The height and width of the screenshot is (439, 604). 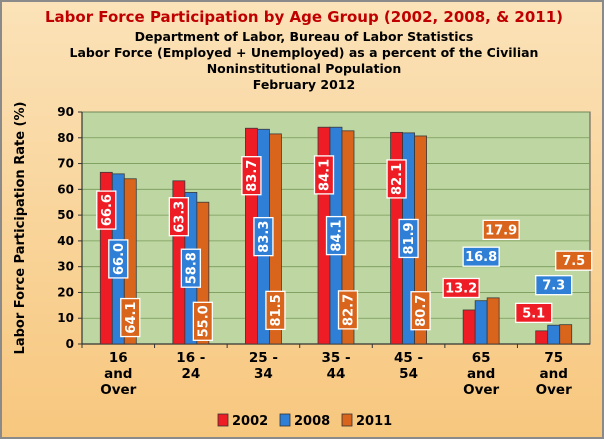 I want to click on data-label-text: 82.7, so click(x=349, y=310).